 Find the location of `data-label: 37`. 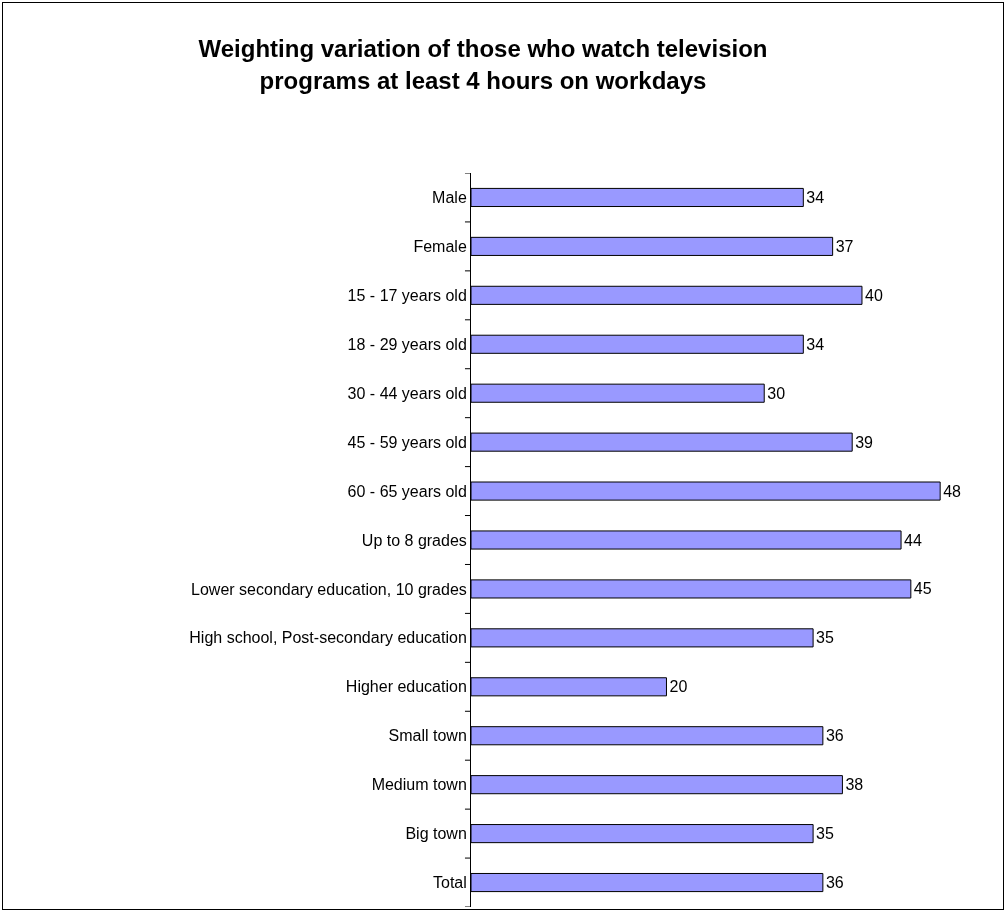

data-label: 37 is located at coordinates (844, 246).